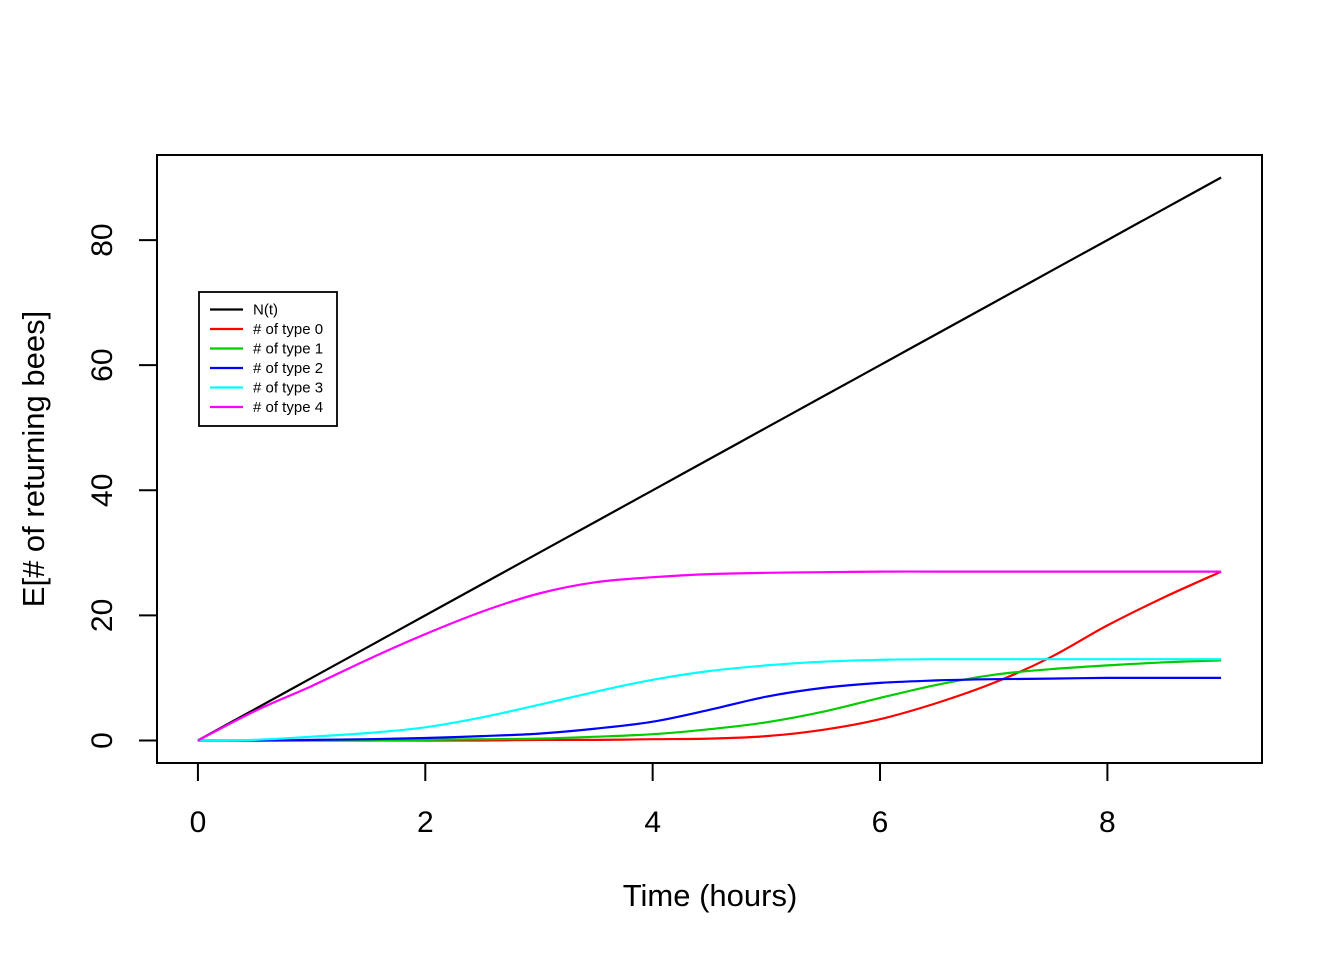  Describe the element at coordinates (102, 615) in the screenshot. I see `y-tick-label: 20` at that location.